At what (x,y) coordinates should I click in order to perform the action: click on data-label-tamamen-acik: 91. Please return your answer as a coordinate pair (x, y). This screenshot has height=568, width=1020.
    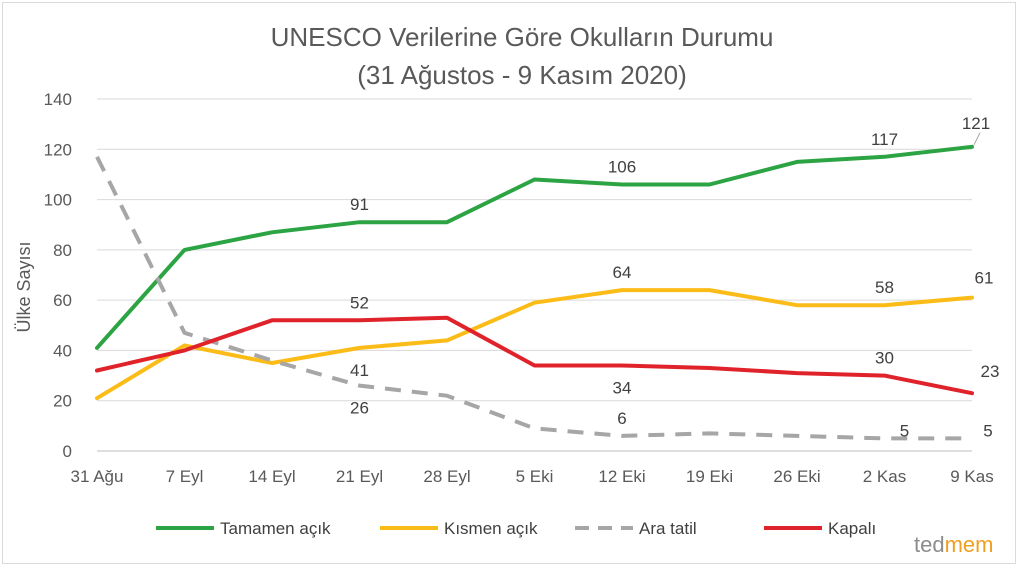
    Looking at the image, I should click on (359, 204).